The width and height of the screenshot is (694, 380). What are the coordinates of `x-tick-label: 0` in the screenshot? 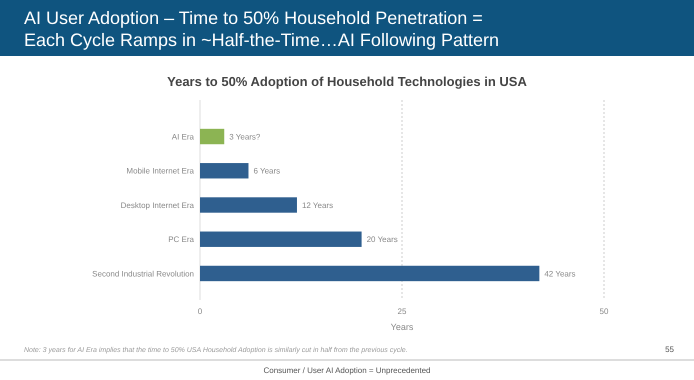 It's located at (200, 311).